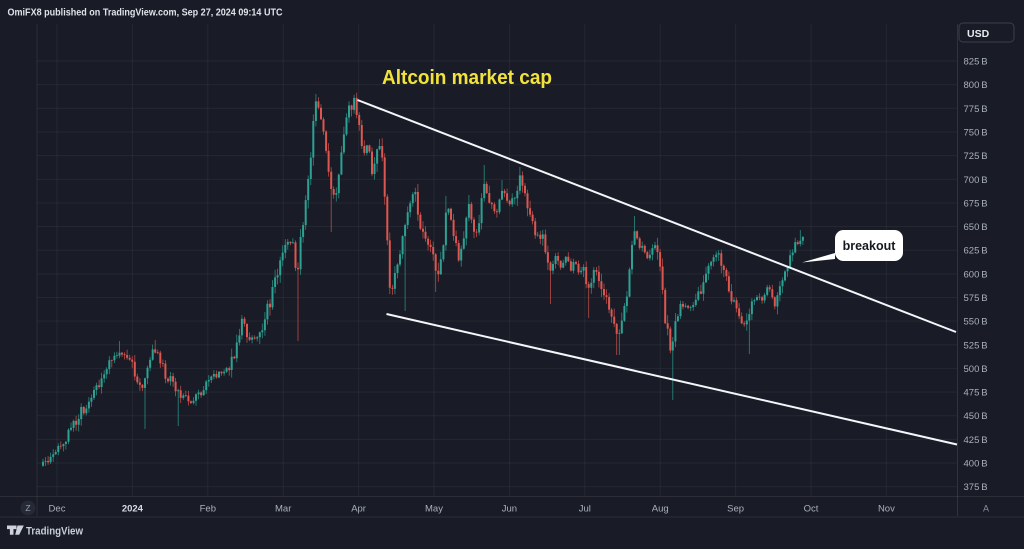 This screenshot has height=549, width=1024. Describe the element at coordinates (976, 132) in the screenshot. I see `svg-text: 750 B` at that location.